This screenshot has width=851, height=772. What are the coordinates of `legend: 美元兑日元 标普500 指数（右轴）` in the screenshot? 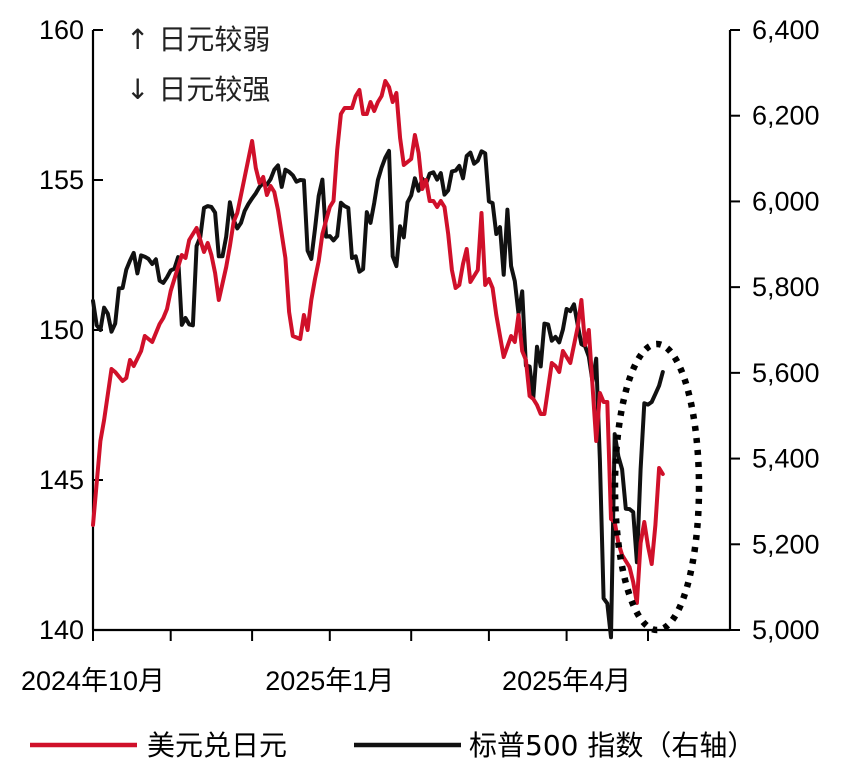 It's located at (392, 745).